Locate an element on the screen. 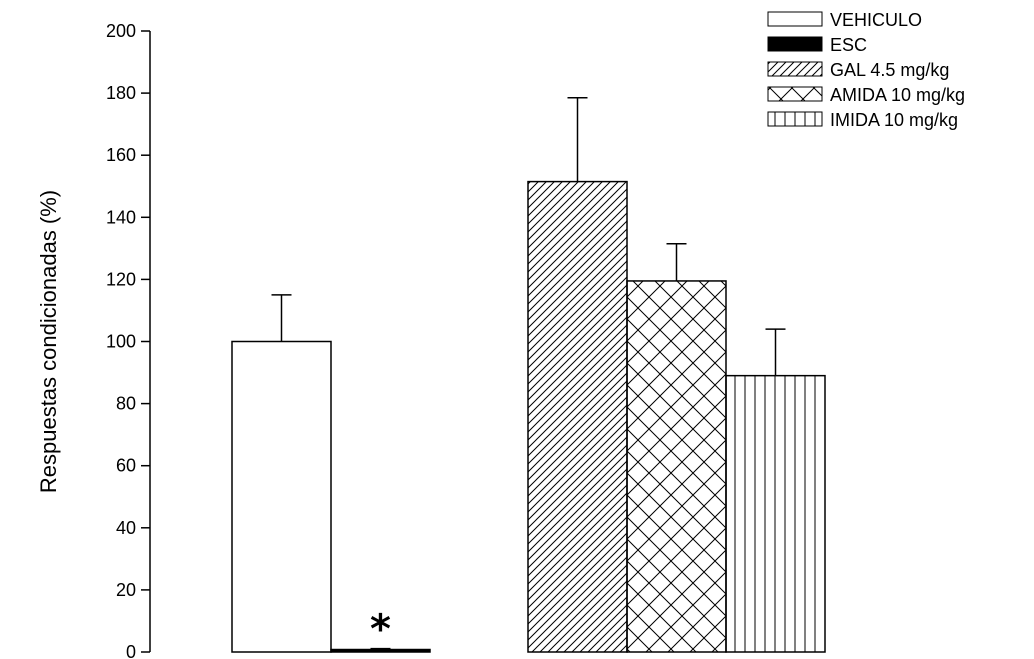 Image resolution: width=1034 pixels, height=659 pixels. y-tick-label: 0 is located at coordinates (131, 650).